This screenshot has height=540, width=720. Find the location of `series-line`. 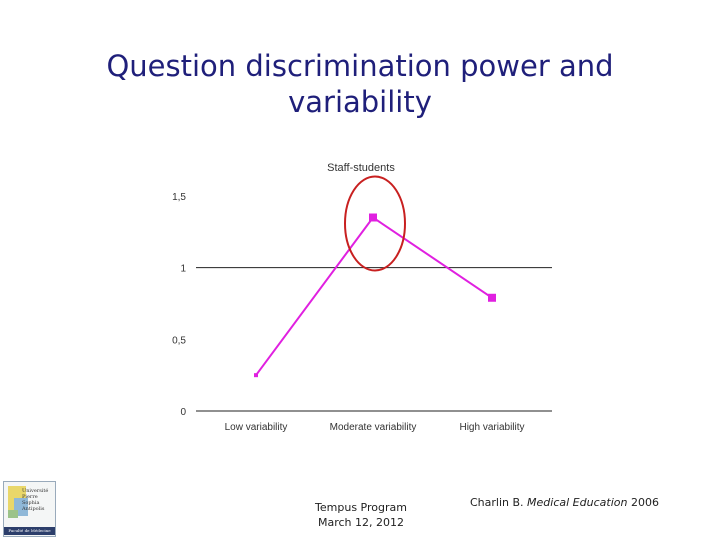

series-line is located at coordinates (374, 296).